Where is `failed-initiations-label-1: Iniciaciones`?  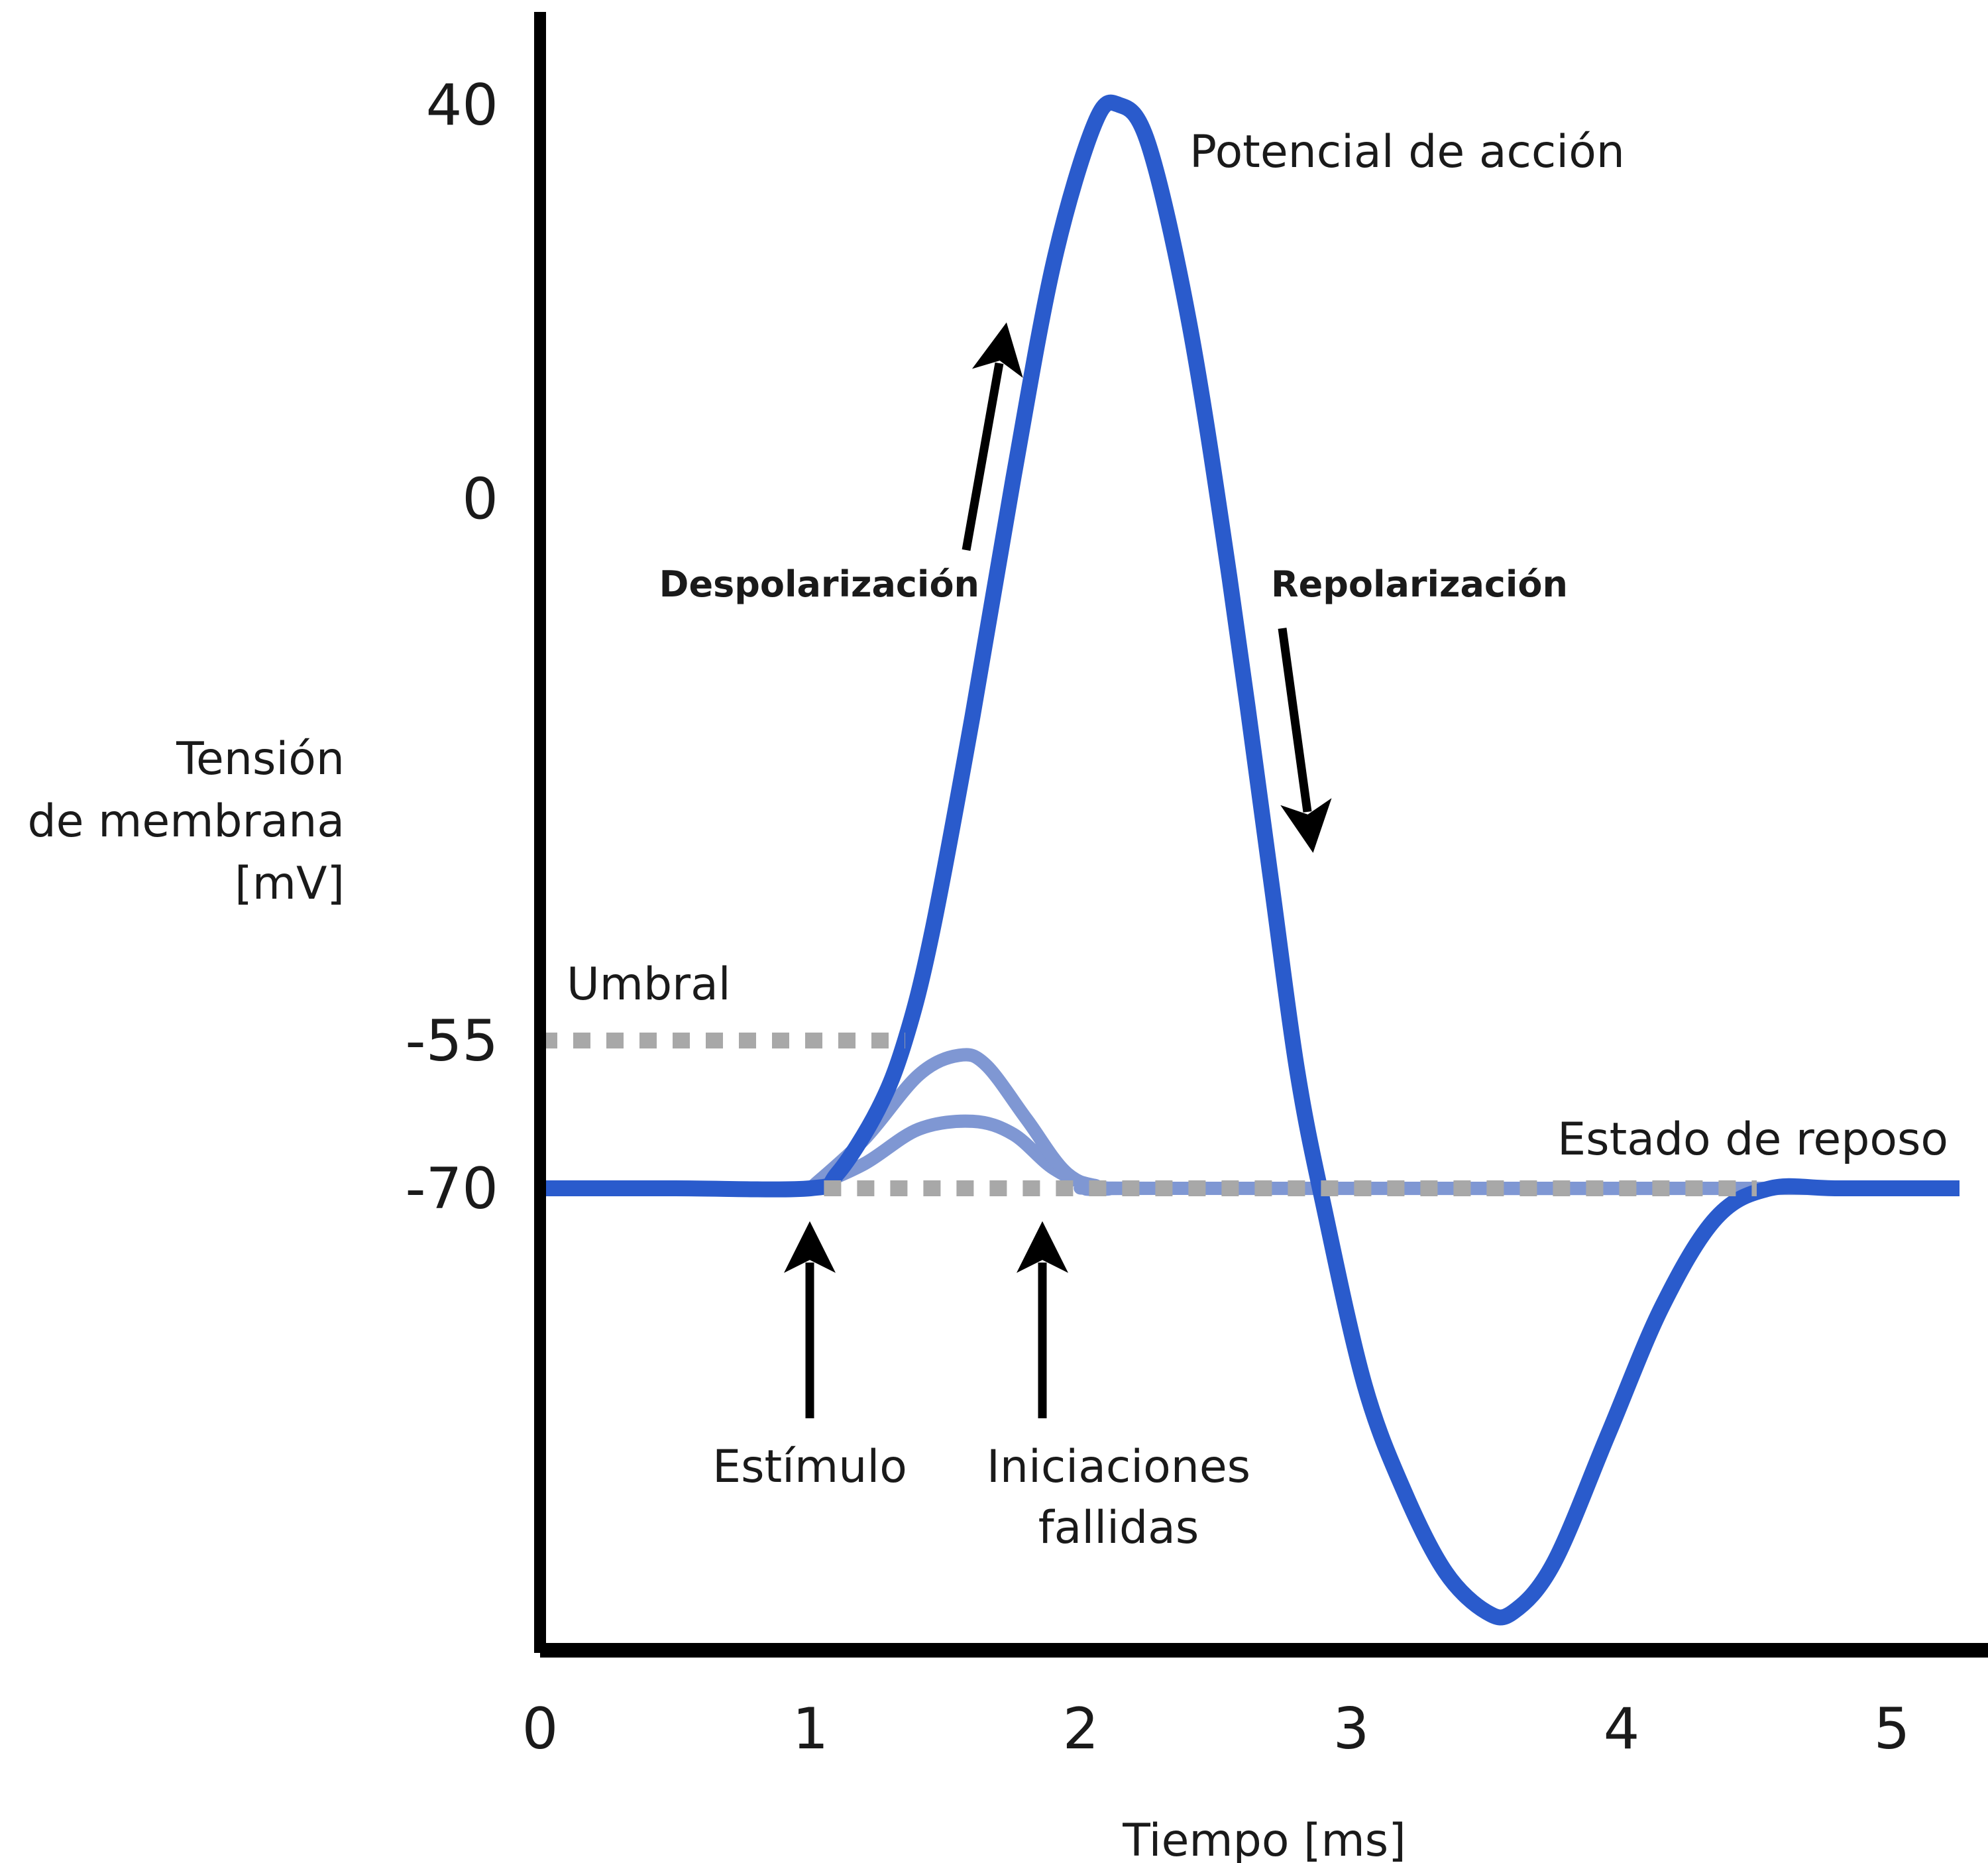
failed-initiations-label-1: Iniciaciones is located at coordinates (1118, 1467).